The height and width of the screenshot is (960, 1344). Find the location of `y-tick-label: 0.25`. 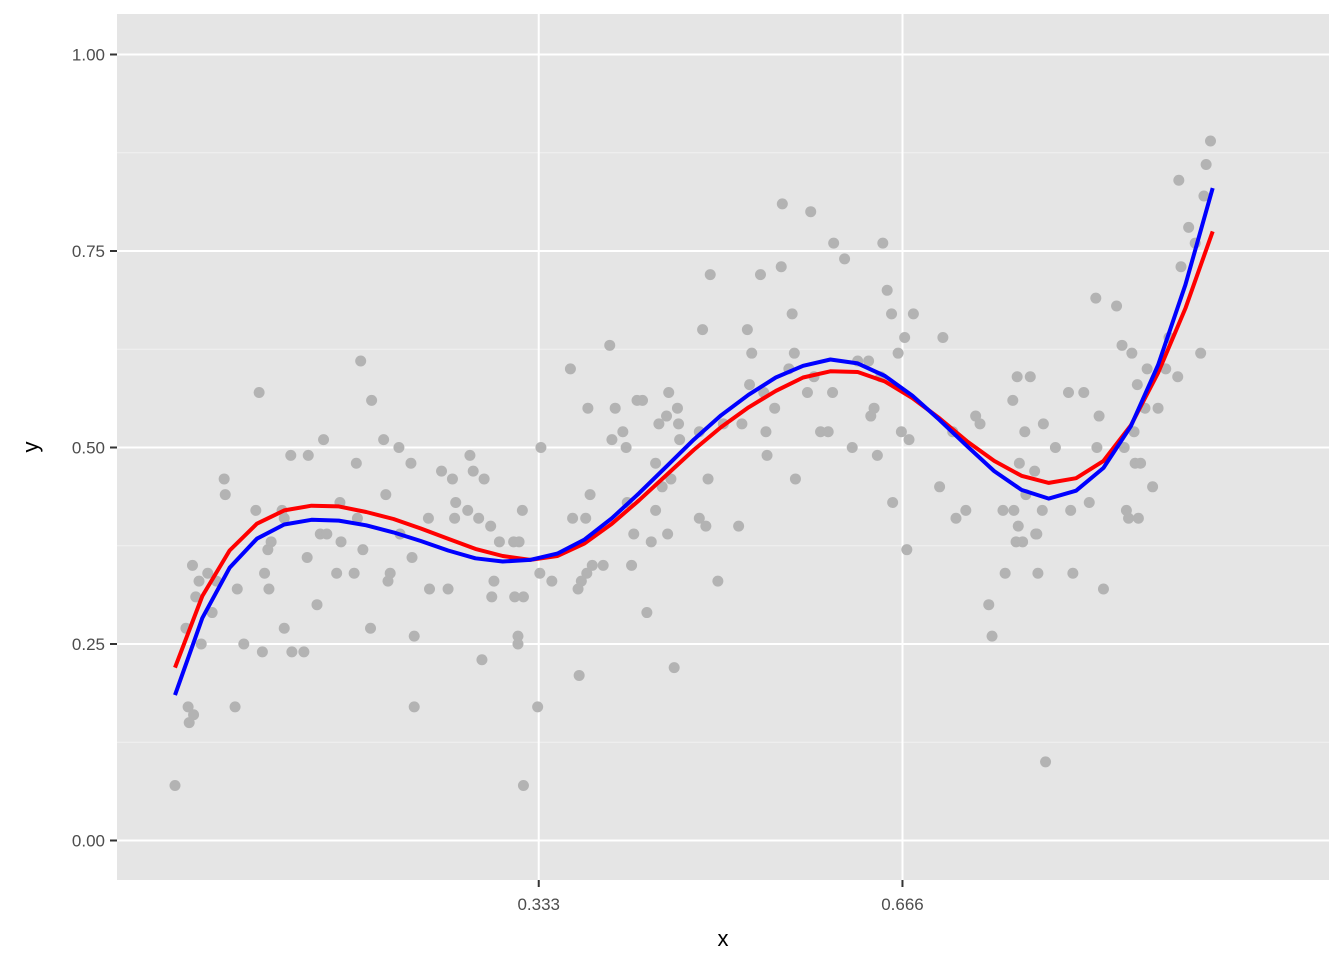

y-tick-label: 0.25 is located at coordinates (88, 644).